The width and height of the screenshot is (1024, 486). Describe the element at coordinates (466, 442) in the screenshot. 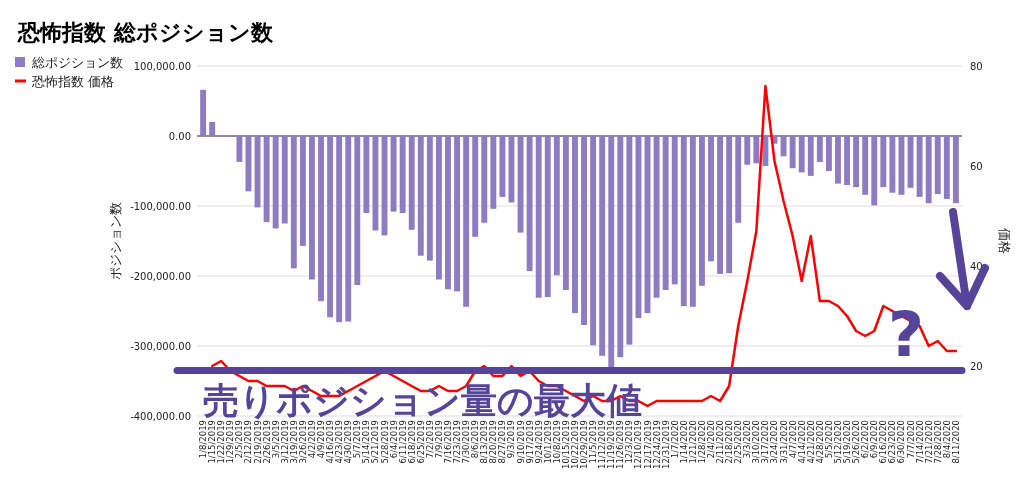

I see `x-tick-label: 7/30/2019` at that location.